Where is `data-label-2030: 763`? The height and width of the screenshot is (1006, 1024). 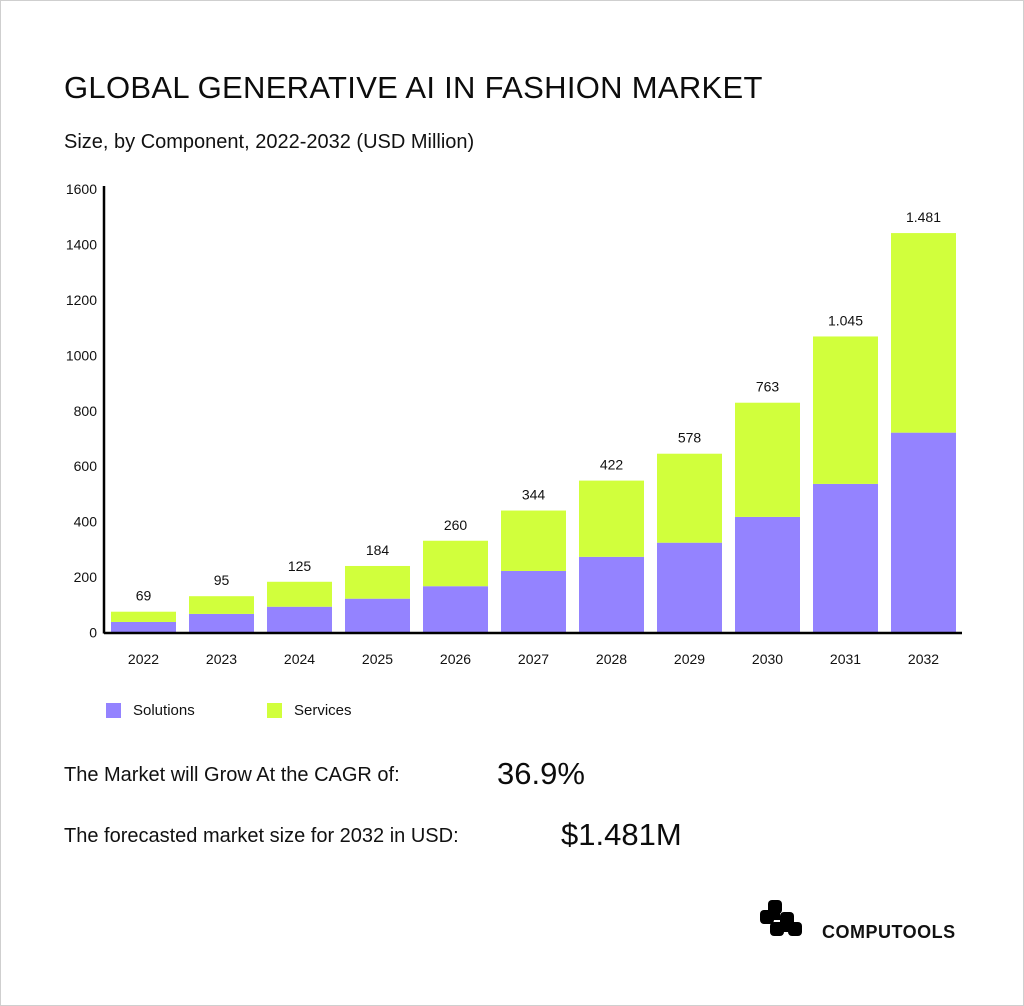
data-label-2030: 763 is located at coordinates (768, 387).